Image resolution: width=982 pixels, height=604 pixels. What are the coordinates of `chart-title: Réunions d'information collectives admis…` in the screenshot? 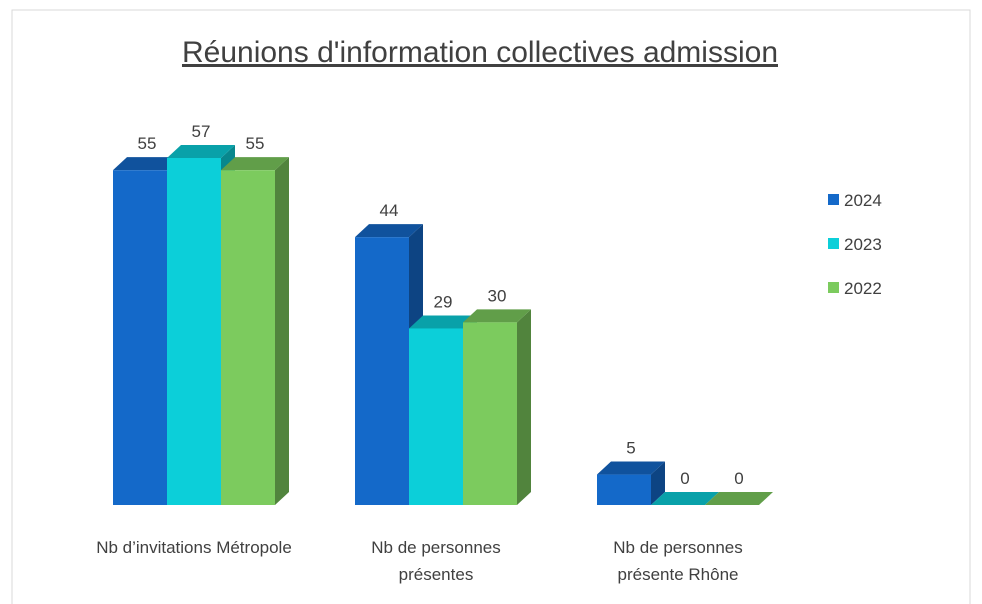 It's located at (480, 52).